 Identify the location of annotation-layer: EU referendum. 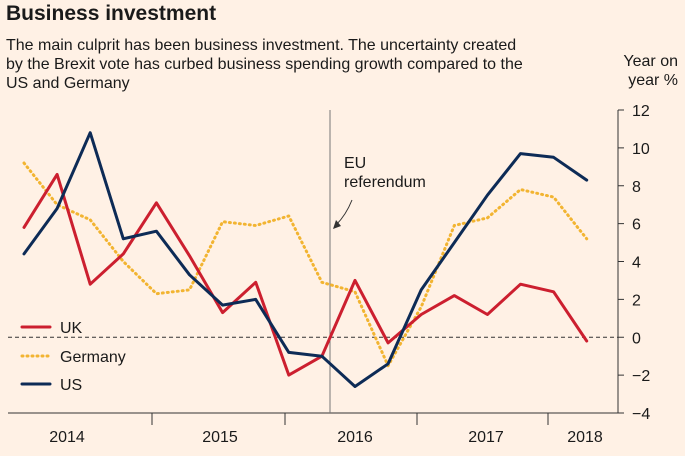
(377, 261).